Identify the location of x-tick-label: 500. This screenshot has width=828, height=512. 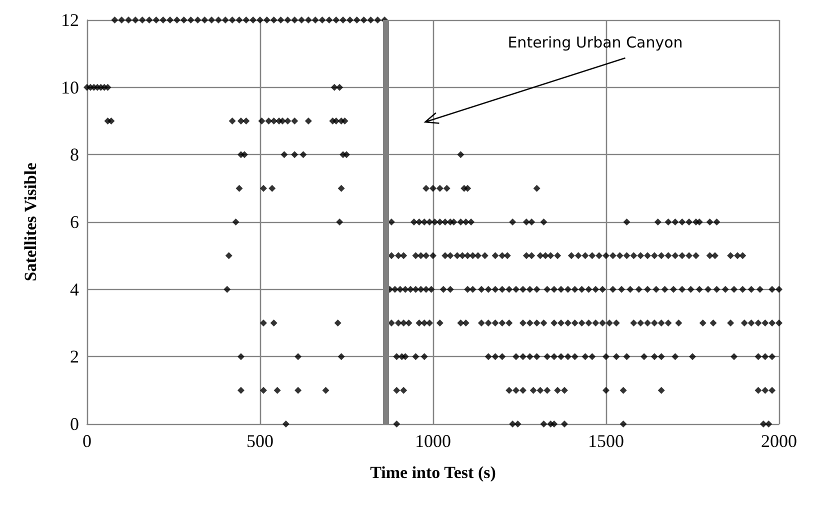
(260, 441).